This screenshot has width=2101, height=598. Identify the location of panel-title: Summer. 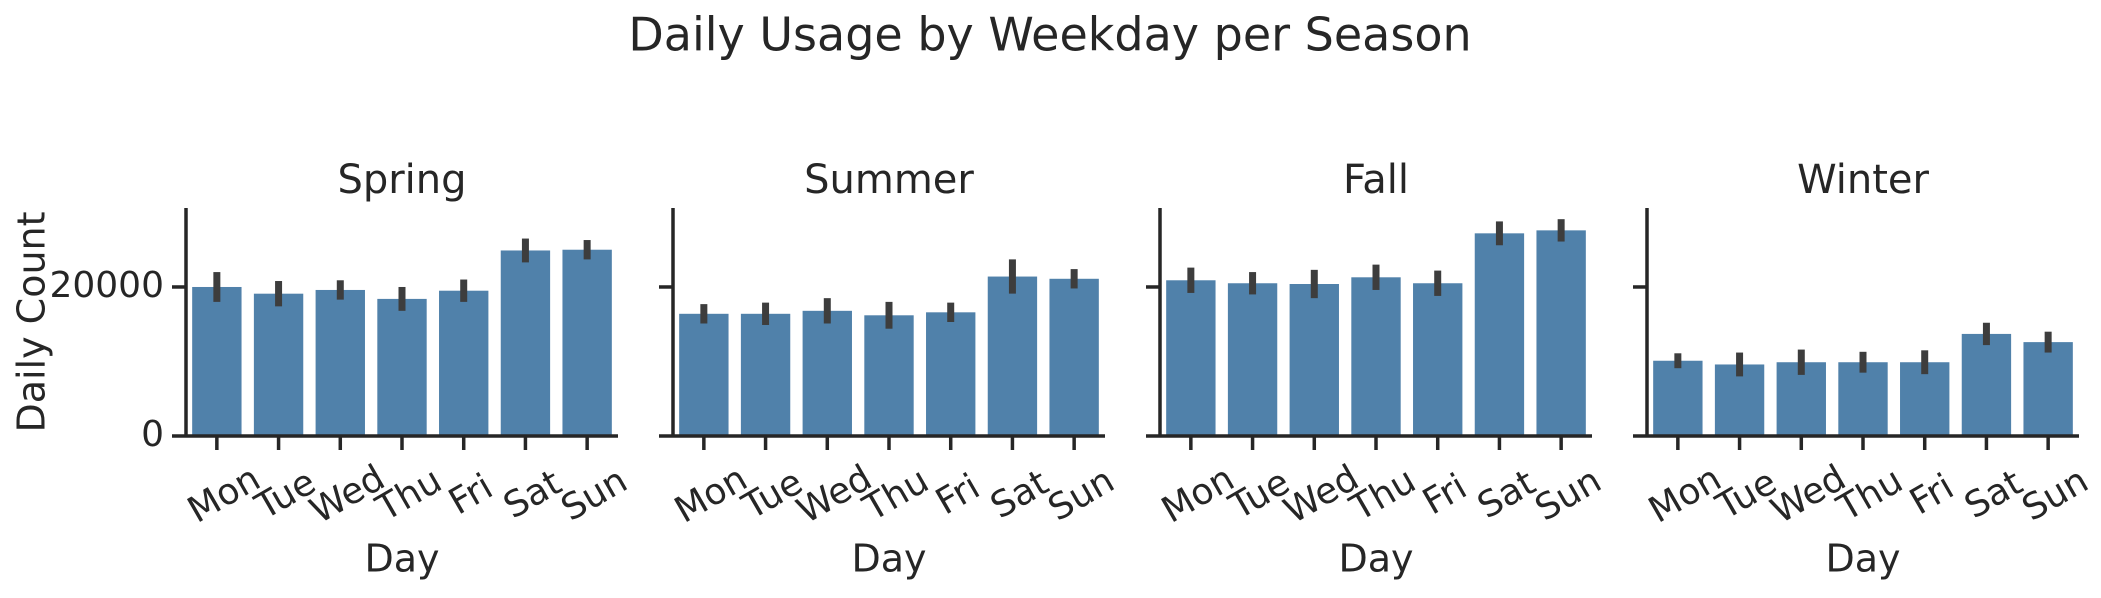
(889, 180).